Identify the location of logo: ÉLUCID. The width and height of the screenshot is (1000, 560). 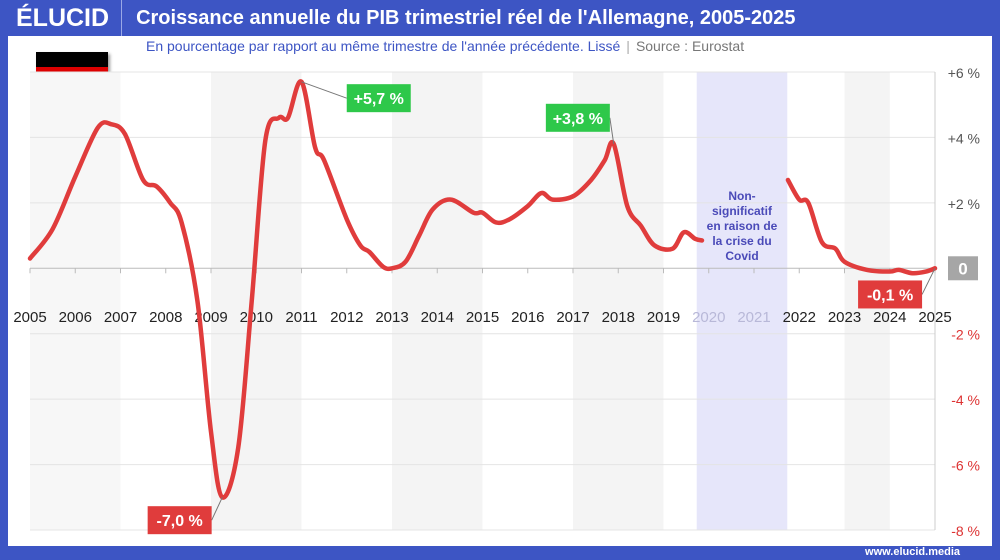
(61, 18).